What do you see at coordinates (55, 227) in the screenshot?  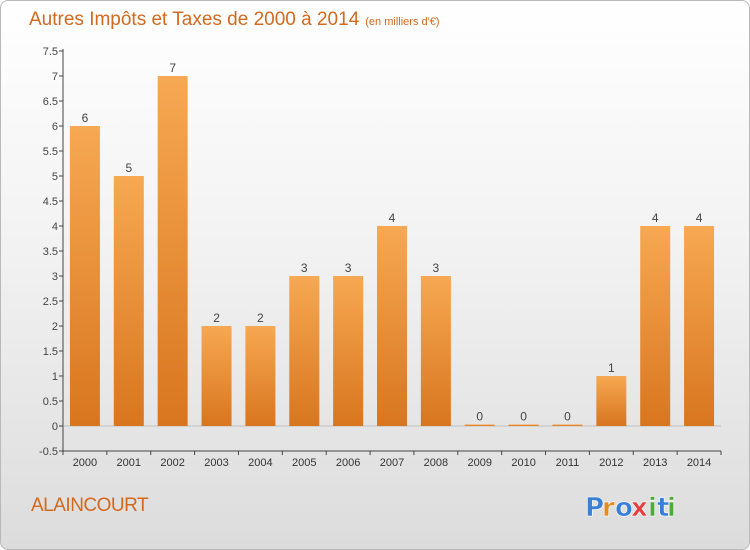 I see `y-tick-label: 4` at bounding box center [55, 227].